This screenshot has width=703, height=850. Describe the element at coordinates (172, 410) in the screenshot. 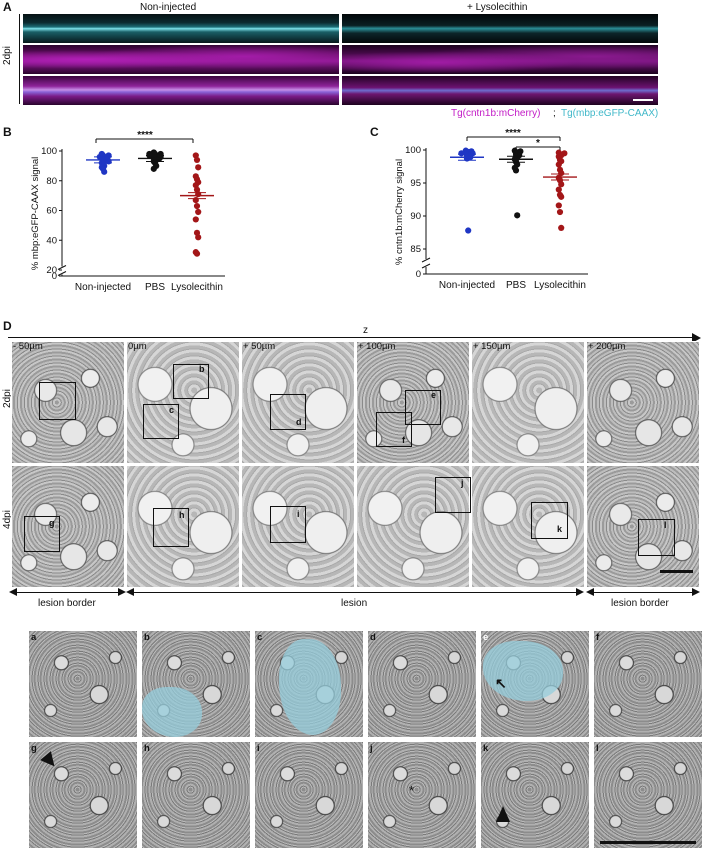

I see `inset-label-c: c` at that location.